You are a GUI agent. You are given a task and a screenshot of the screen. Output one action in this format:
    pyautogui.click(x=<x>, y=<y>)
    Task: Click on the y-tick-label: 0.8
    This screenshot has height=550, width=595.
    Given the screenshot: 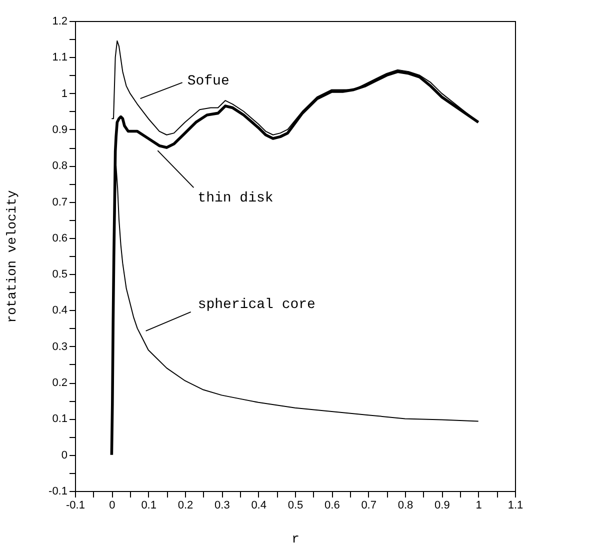 What is the action you would take?
    pyautogui.click(x=60, y=166)
    